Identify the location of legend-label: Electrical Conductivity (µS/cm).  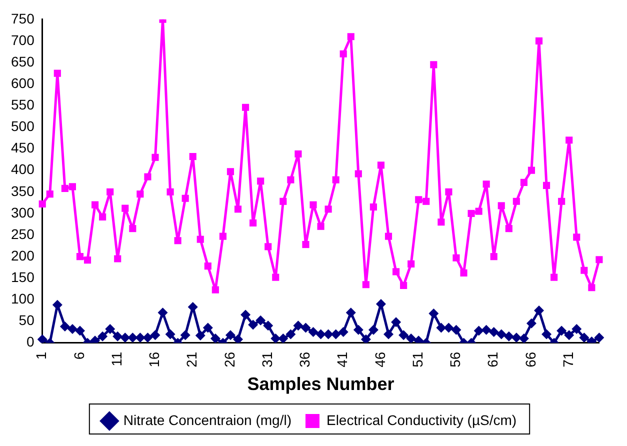
(421, 420).